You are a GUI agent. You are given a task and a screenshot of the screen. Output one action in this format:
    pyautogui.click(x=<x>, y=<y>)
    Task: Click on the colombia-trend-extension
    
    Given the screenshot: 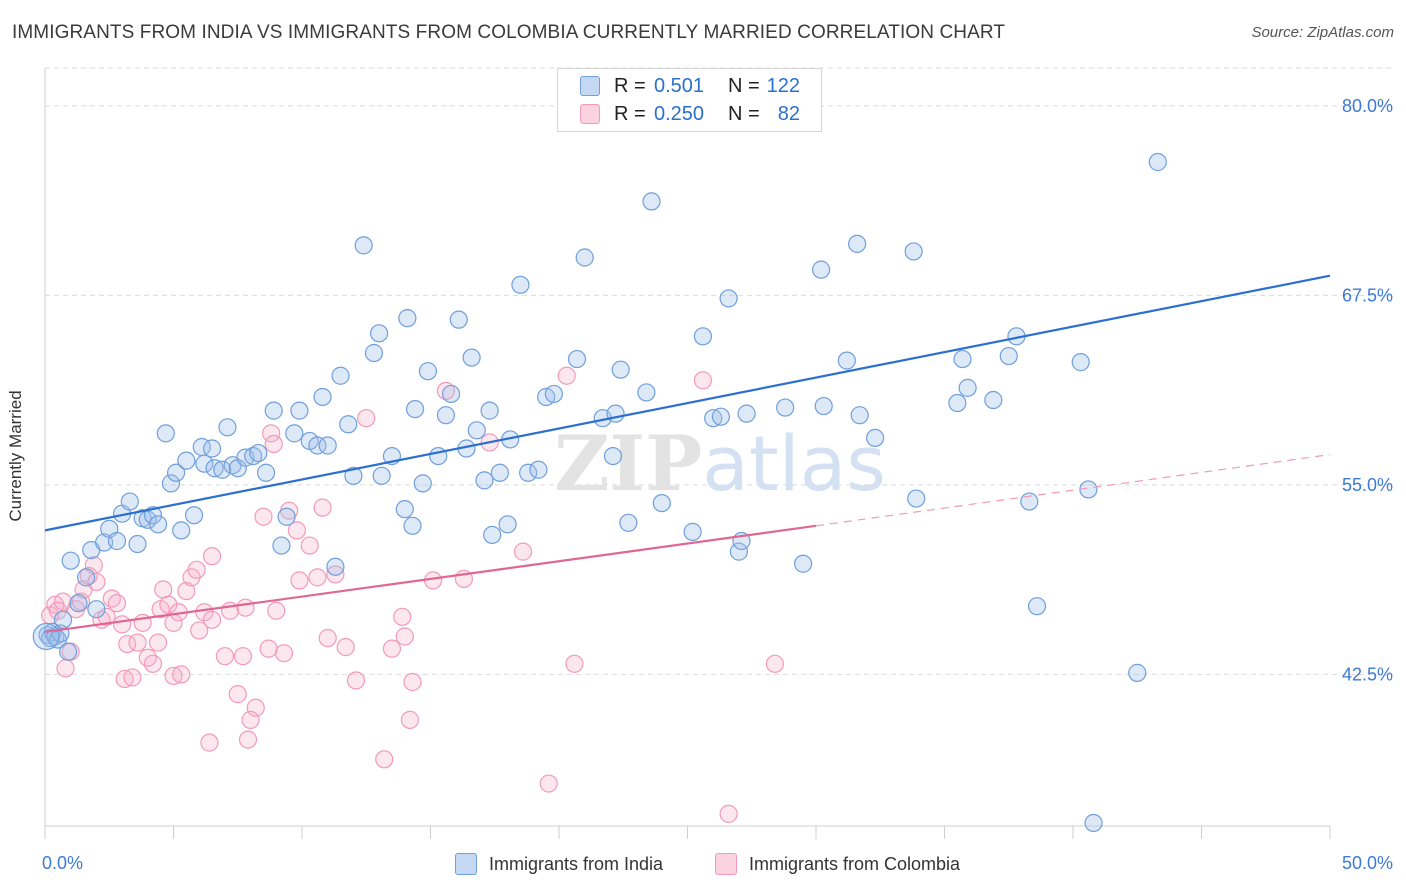 What is the action you would take?
    pyautogui.click(x=1073, y=490)
    